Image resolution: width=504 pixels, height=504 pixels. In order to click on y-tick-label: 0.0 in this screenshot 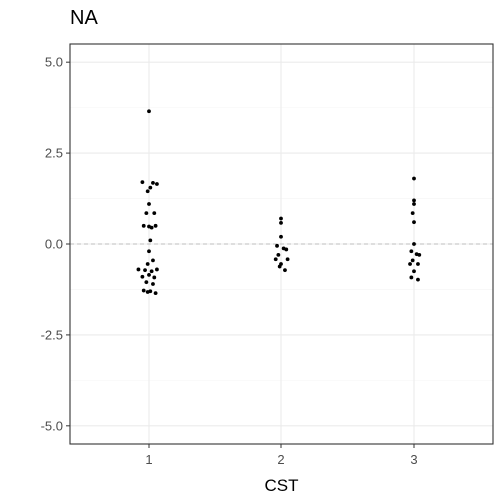, I will do `click(54, 244)`.